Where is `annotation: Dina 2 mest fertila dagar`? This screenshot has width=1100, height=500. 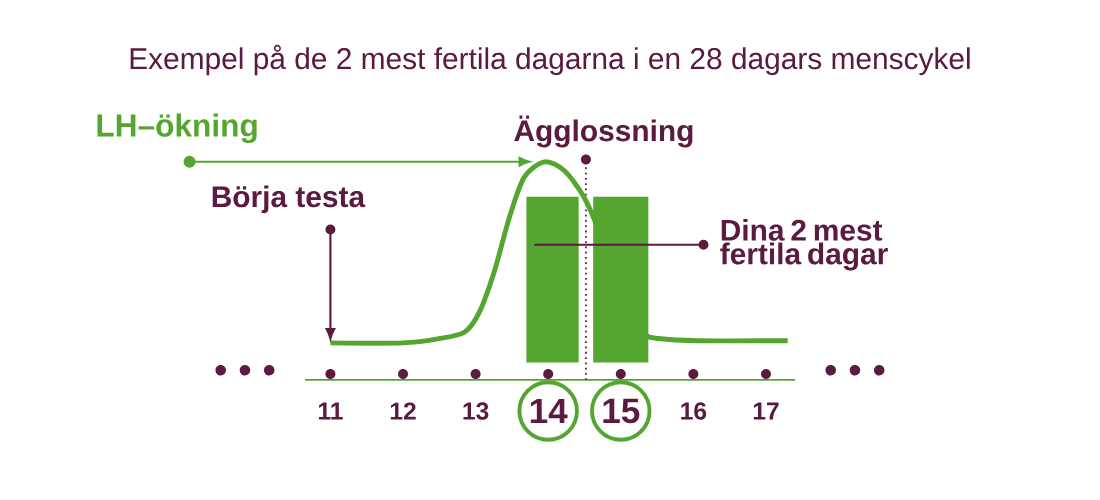
annotation: Dina 2 mest fertila dagar is located at coordinates (804, 244).